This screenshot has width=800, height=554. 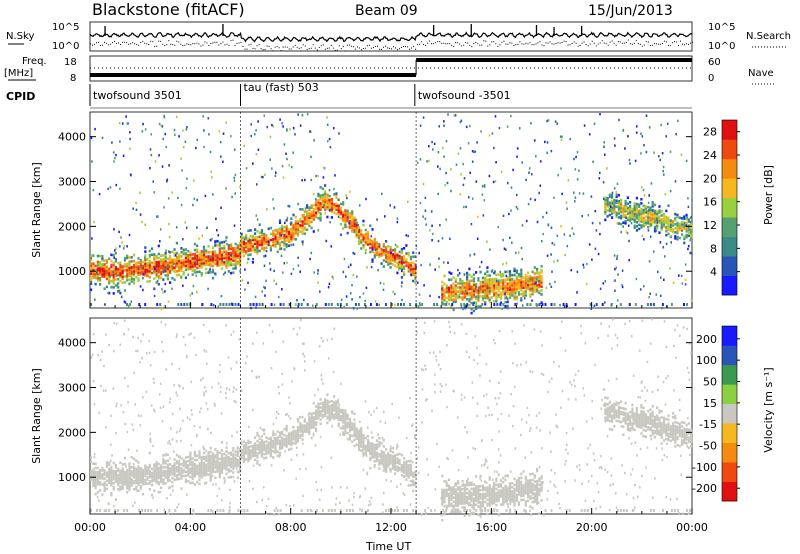 I want to click on colorbar-swatch, so click(x=729, y=246).